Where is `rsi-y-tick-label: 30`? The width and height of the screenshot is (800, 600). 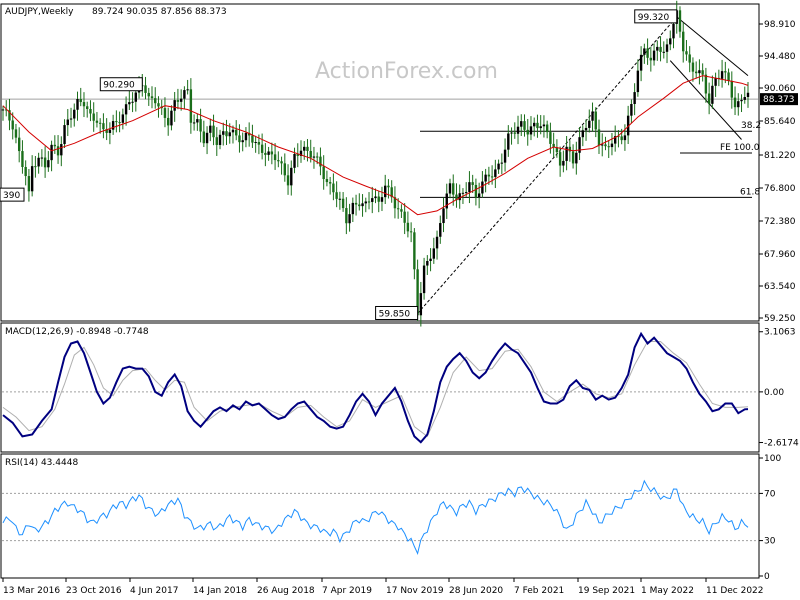 rsi-y-tick-label: 30 is located at coordinates (770, 542).